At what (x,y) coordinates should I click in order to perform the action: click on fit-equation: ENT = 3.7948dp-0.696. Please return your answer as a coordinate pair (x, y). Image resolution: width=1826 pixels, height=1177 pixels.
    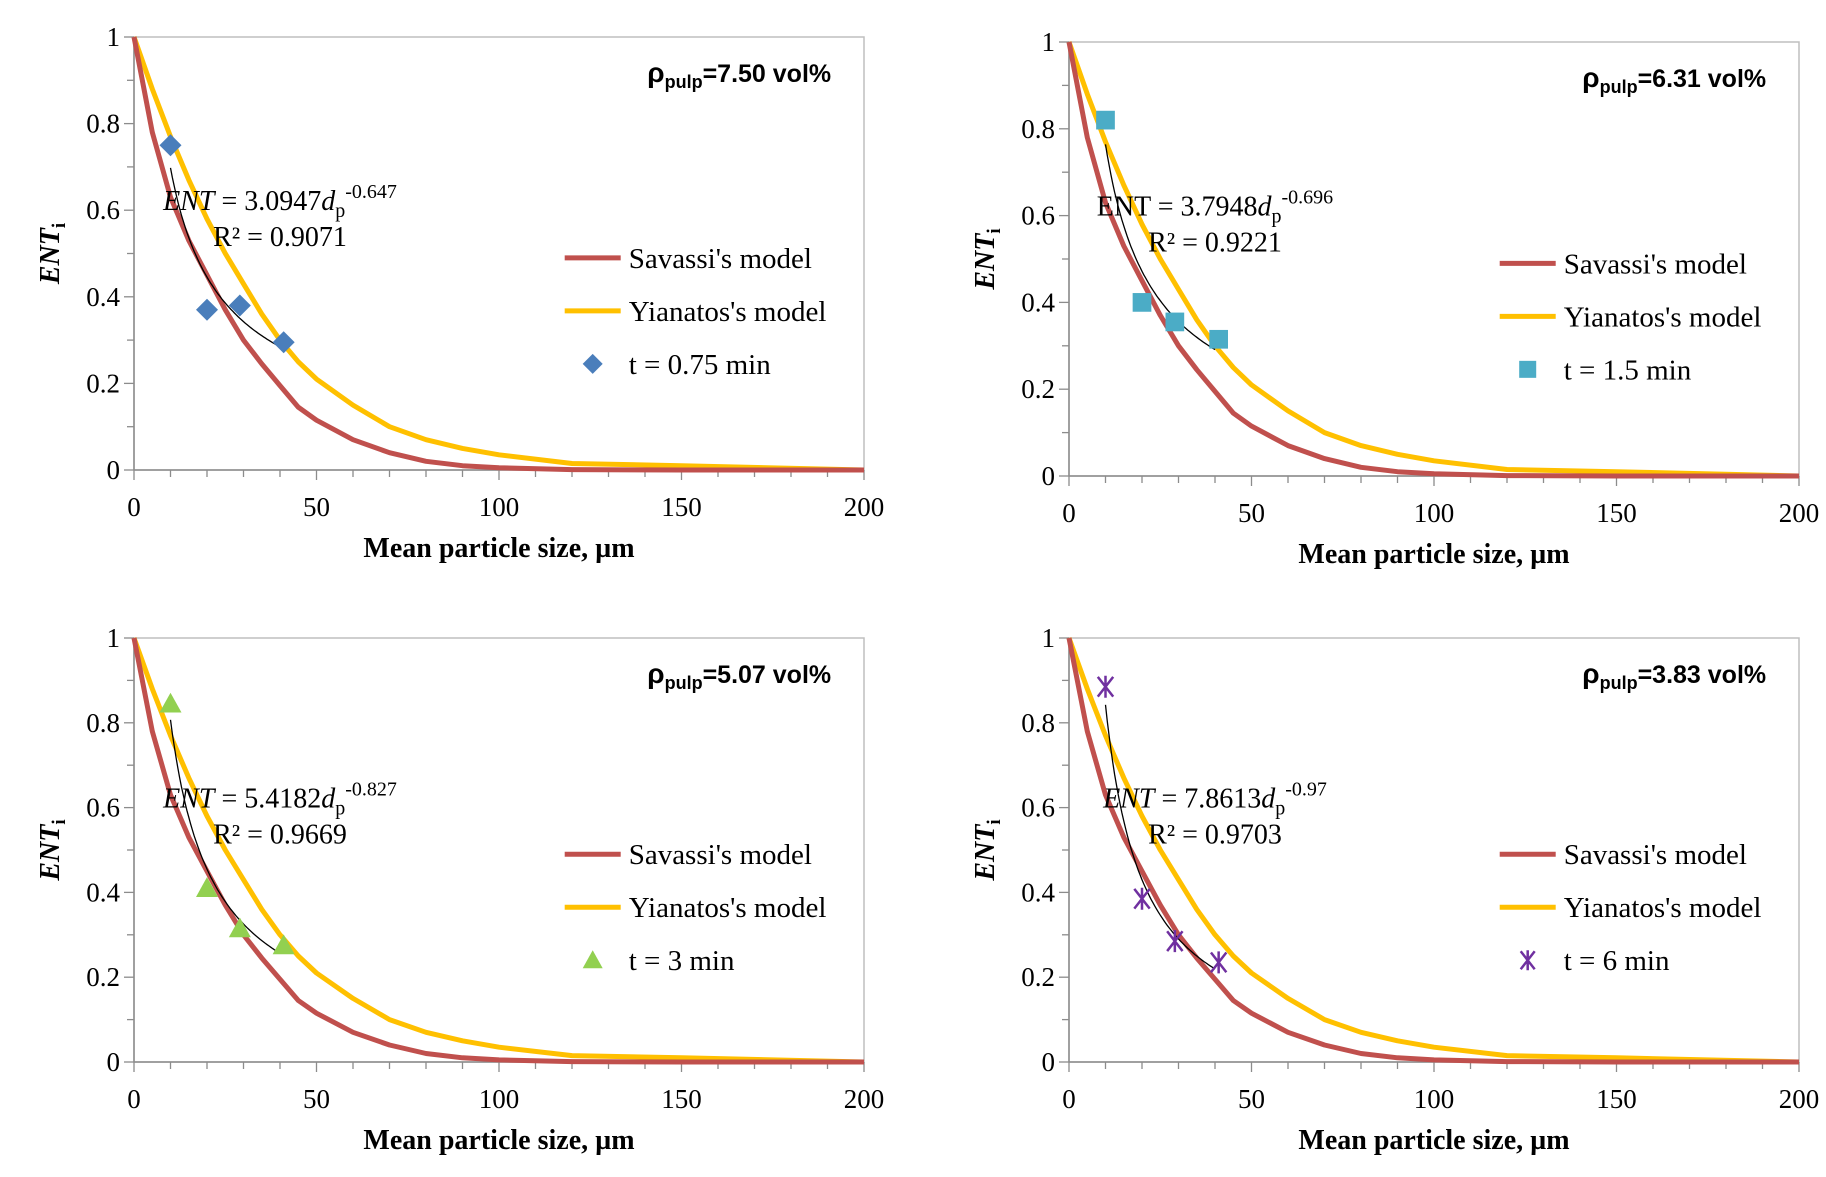
    Looking at the image, I should click on (1215, 207).